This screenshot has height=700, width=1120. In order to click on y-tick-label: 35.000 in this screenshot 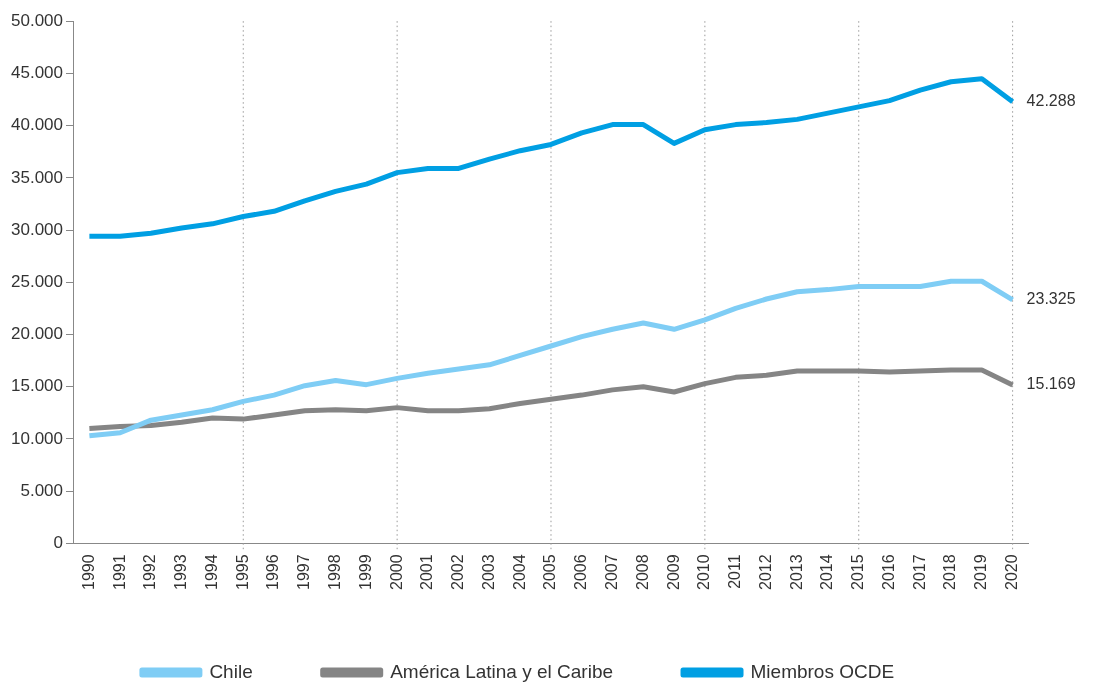, I will do `click(37, 177)`.